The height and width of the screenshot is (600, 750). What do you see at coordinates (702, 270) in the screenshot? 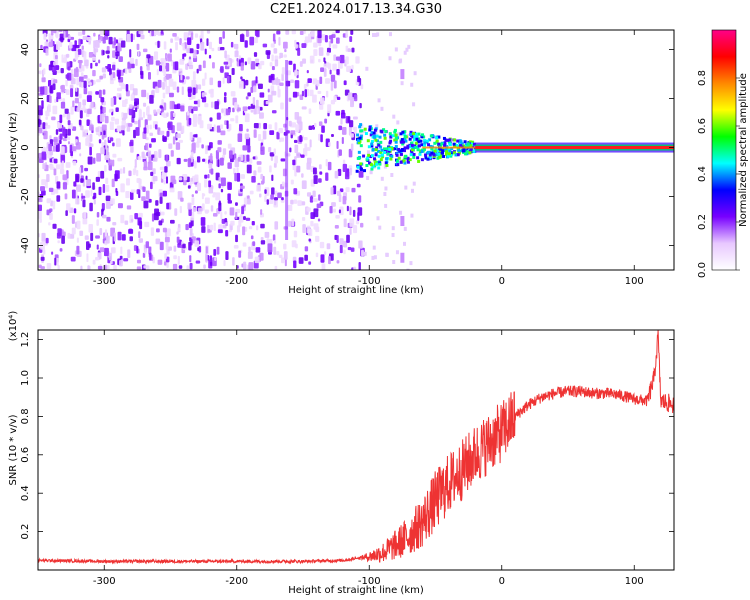
I see `colorbar-tick-label: 0.0` at bounding box center [702, 270].